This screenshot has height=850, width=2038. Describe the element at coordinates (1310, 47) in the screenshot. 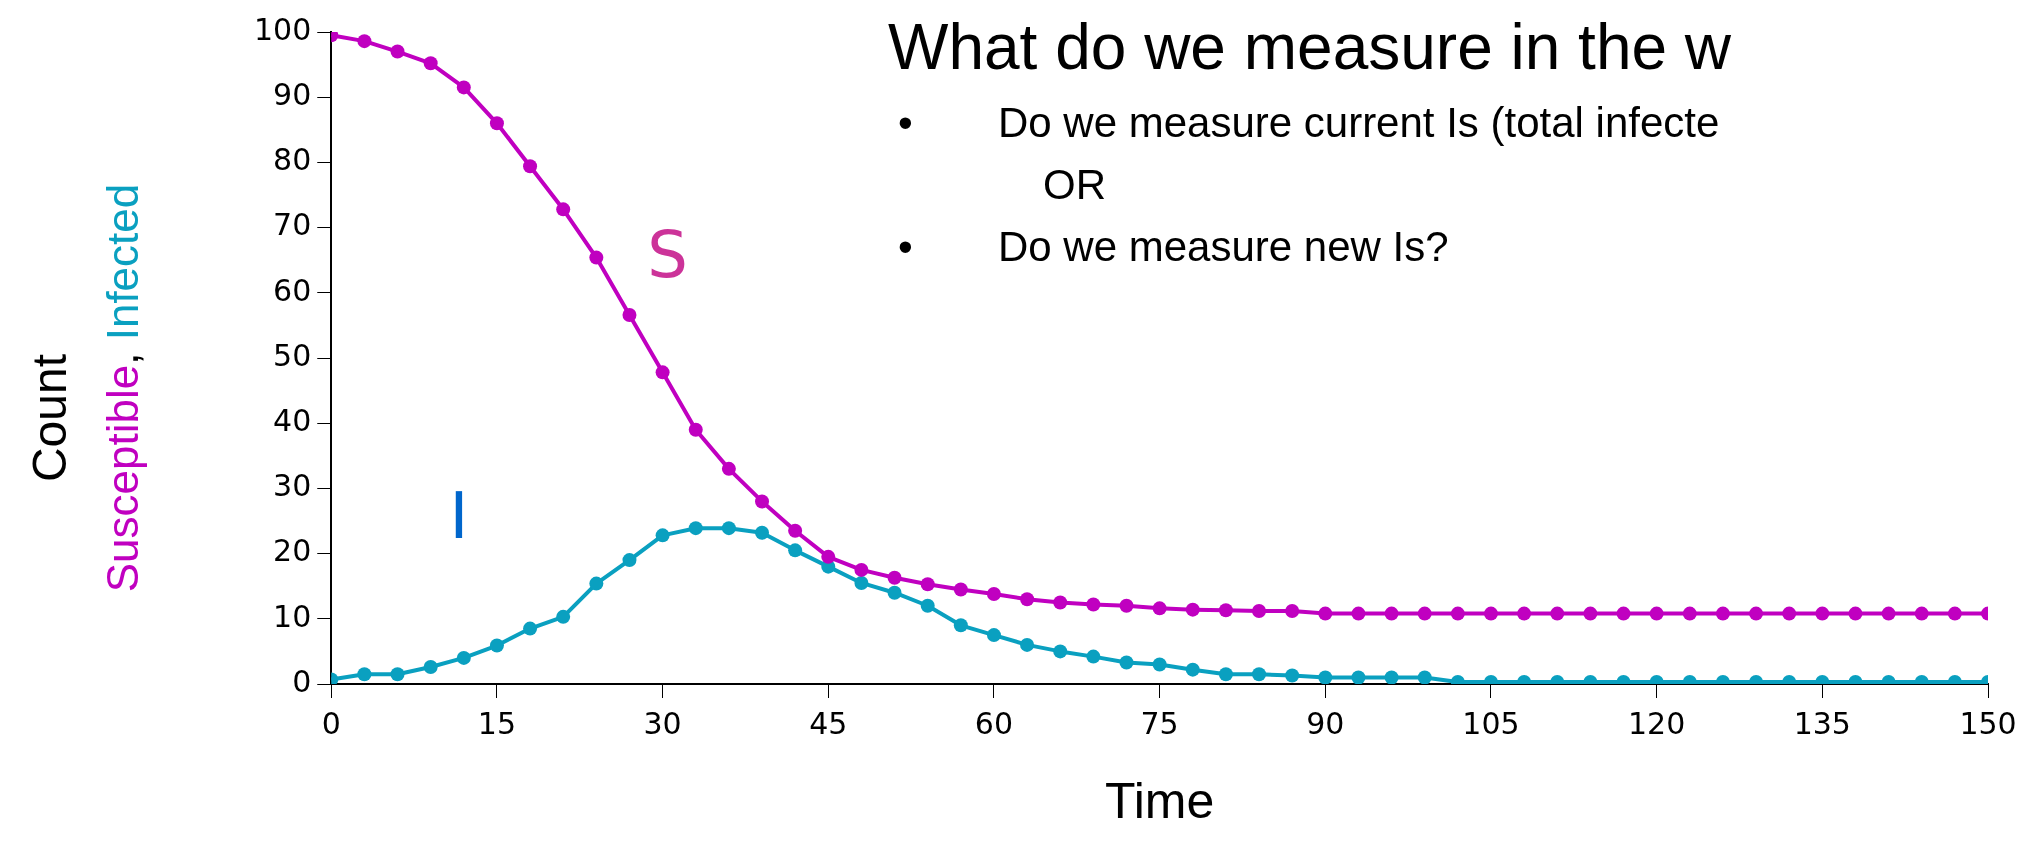

I see `chart-title: What do we measure in the w` at that location.